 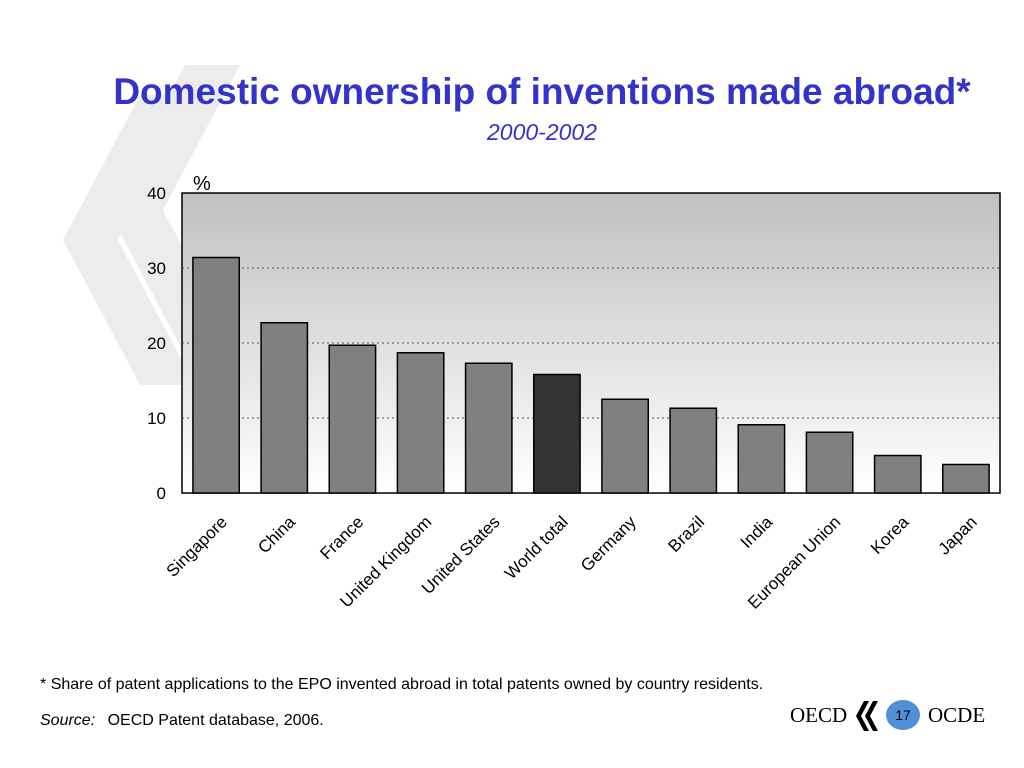 What do you see at coordinates (608, 543) in the screenshot?
I see `x-tick-label: Germany` at bounding box center [608, 543].